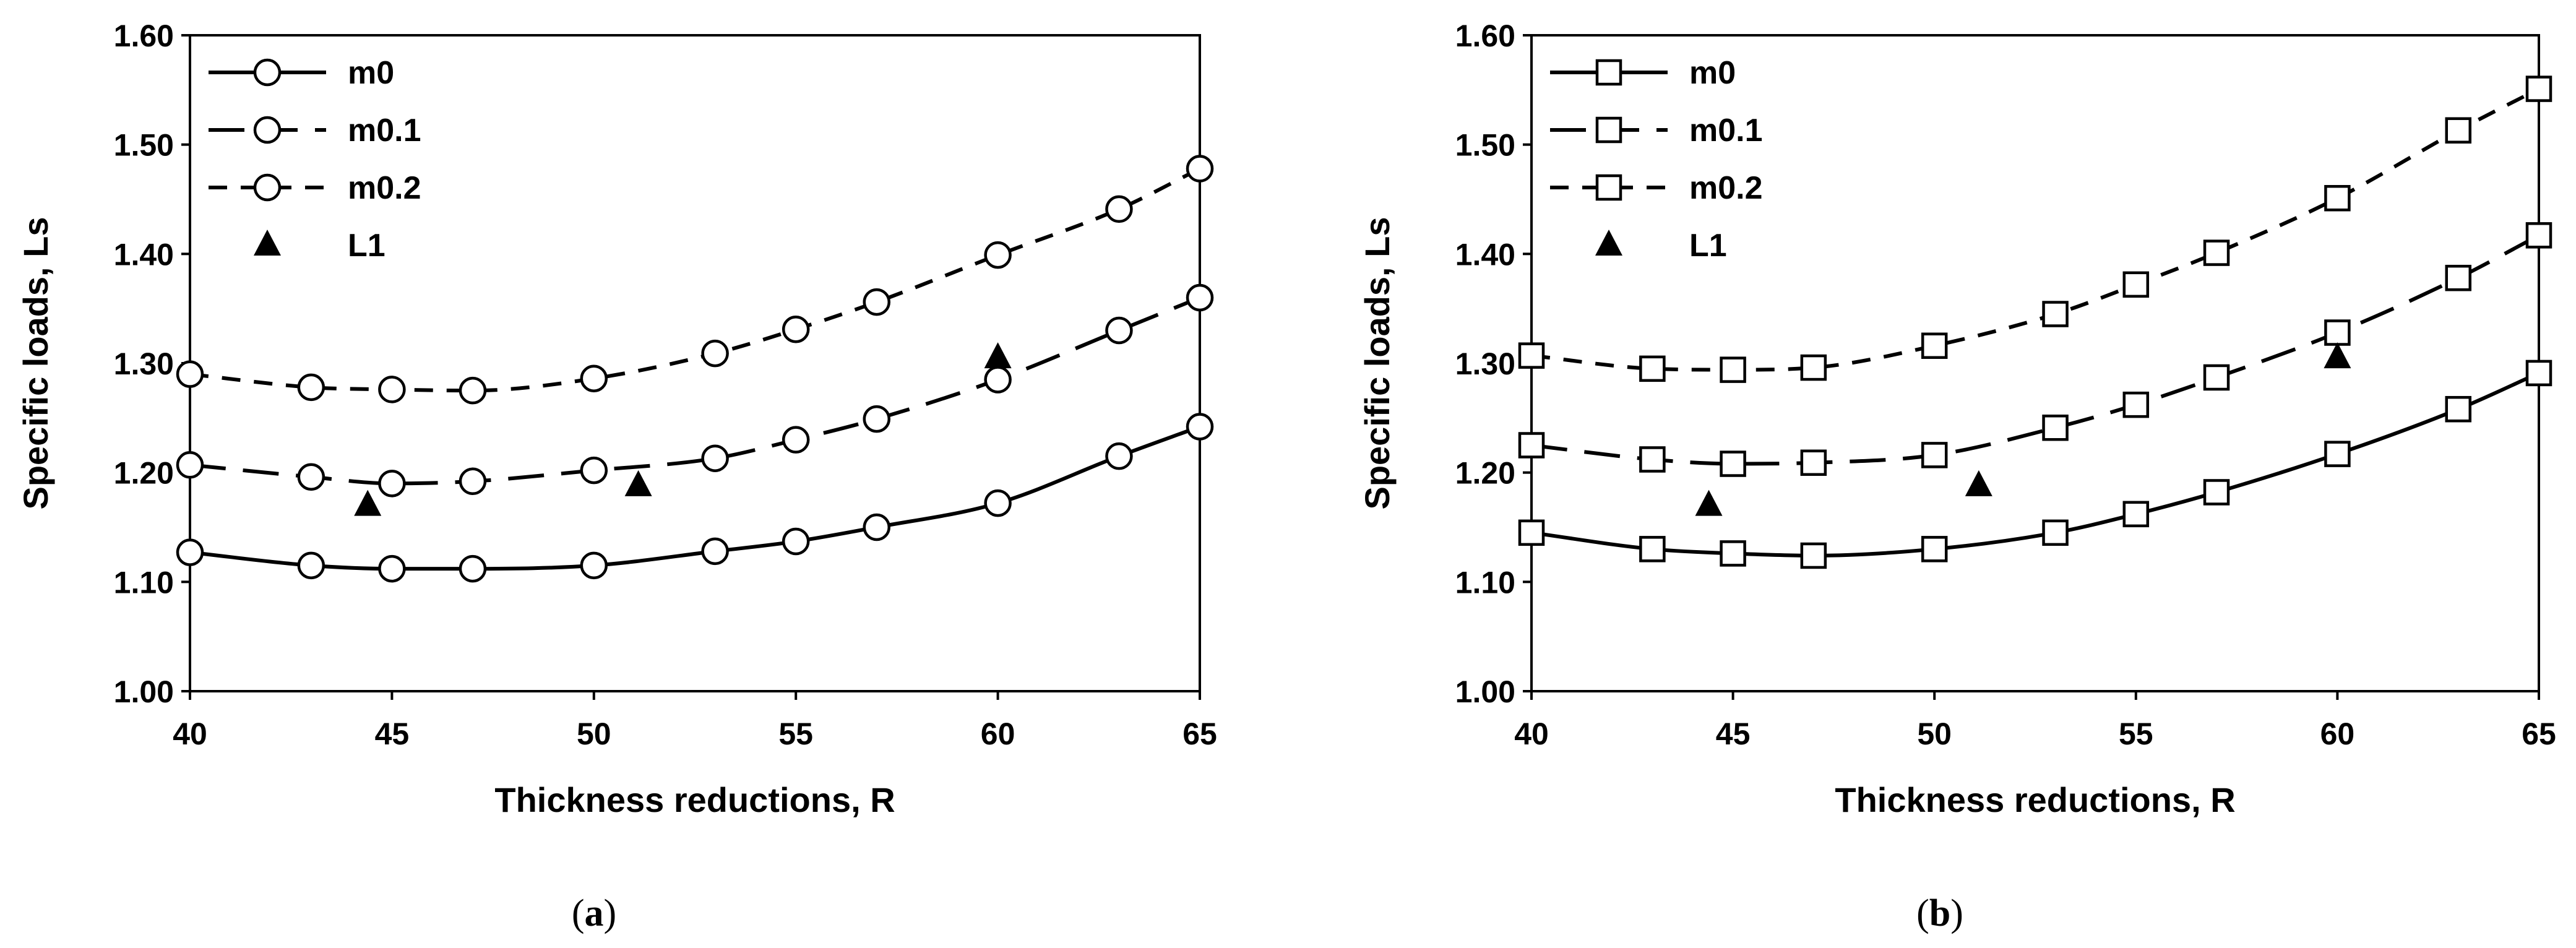  I want to click on legend-label: L1, so click(367, 246).